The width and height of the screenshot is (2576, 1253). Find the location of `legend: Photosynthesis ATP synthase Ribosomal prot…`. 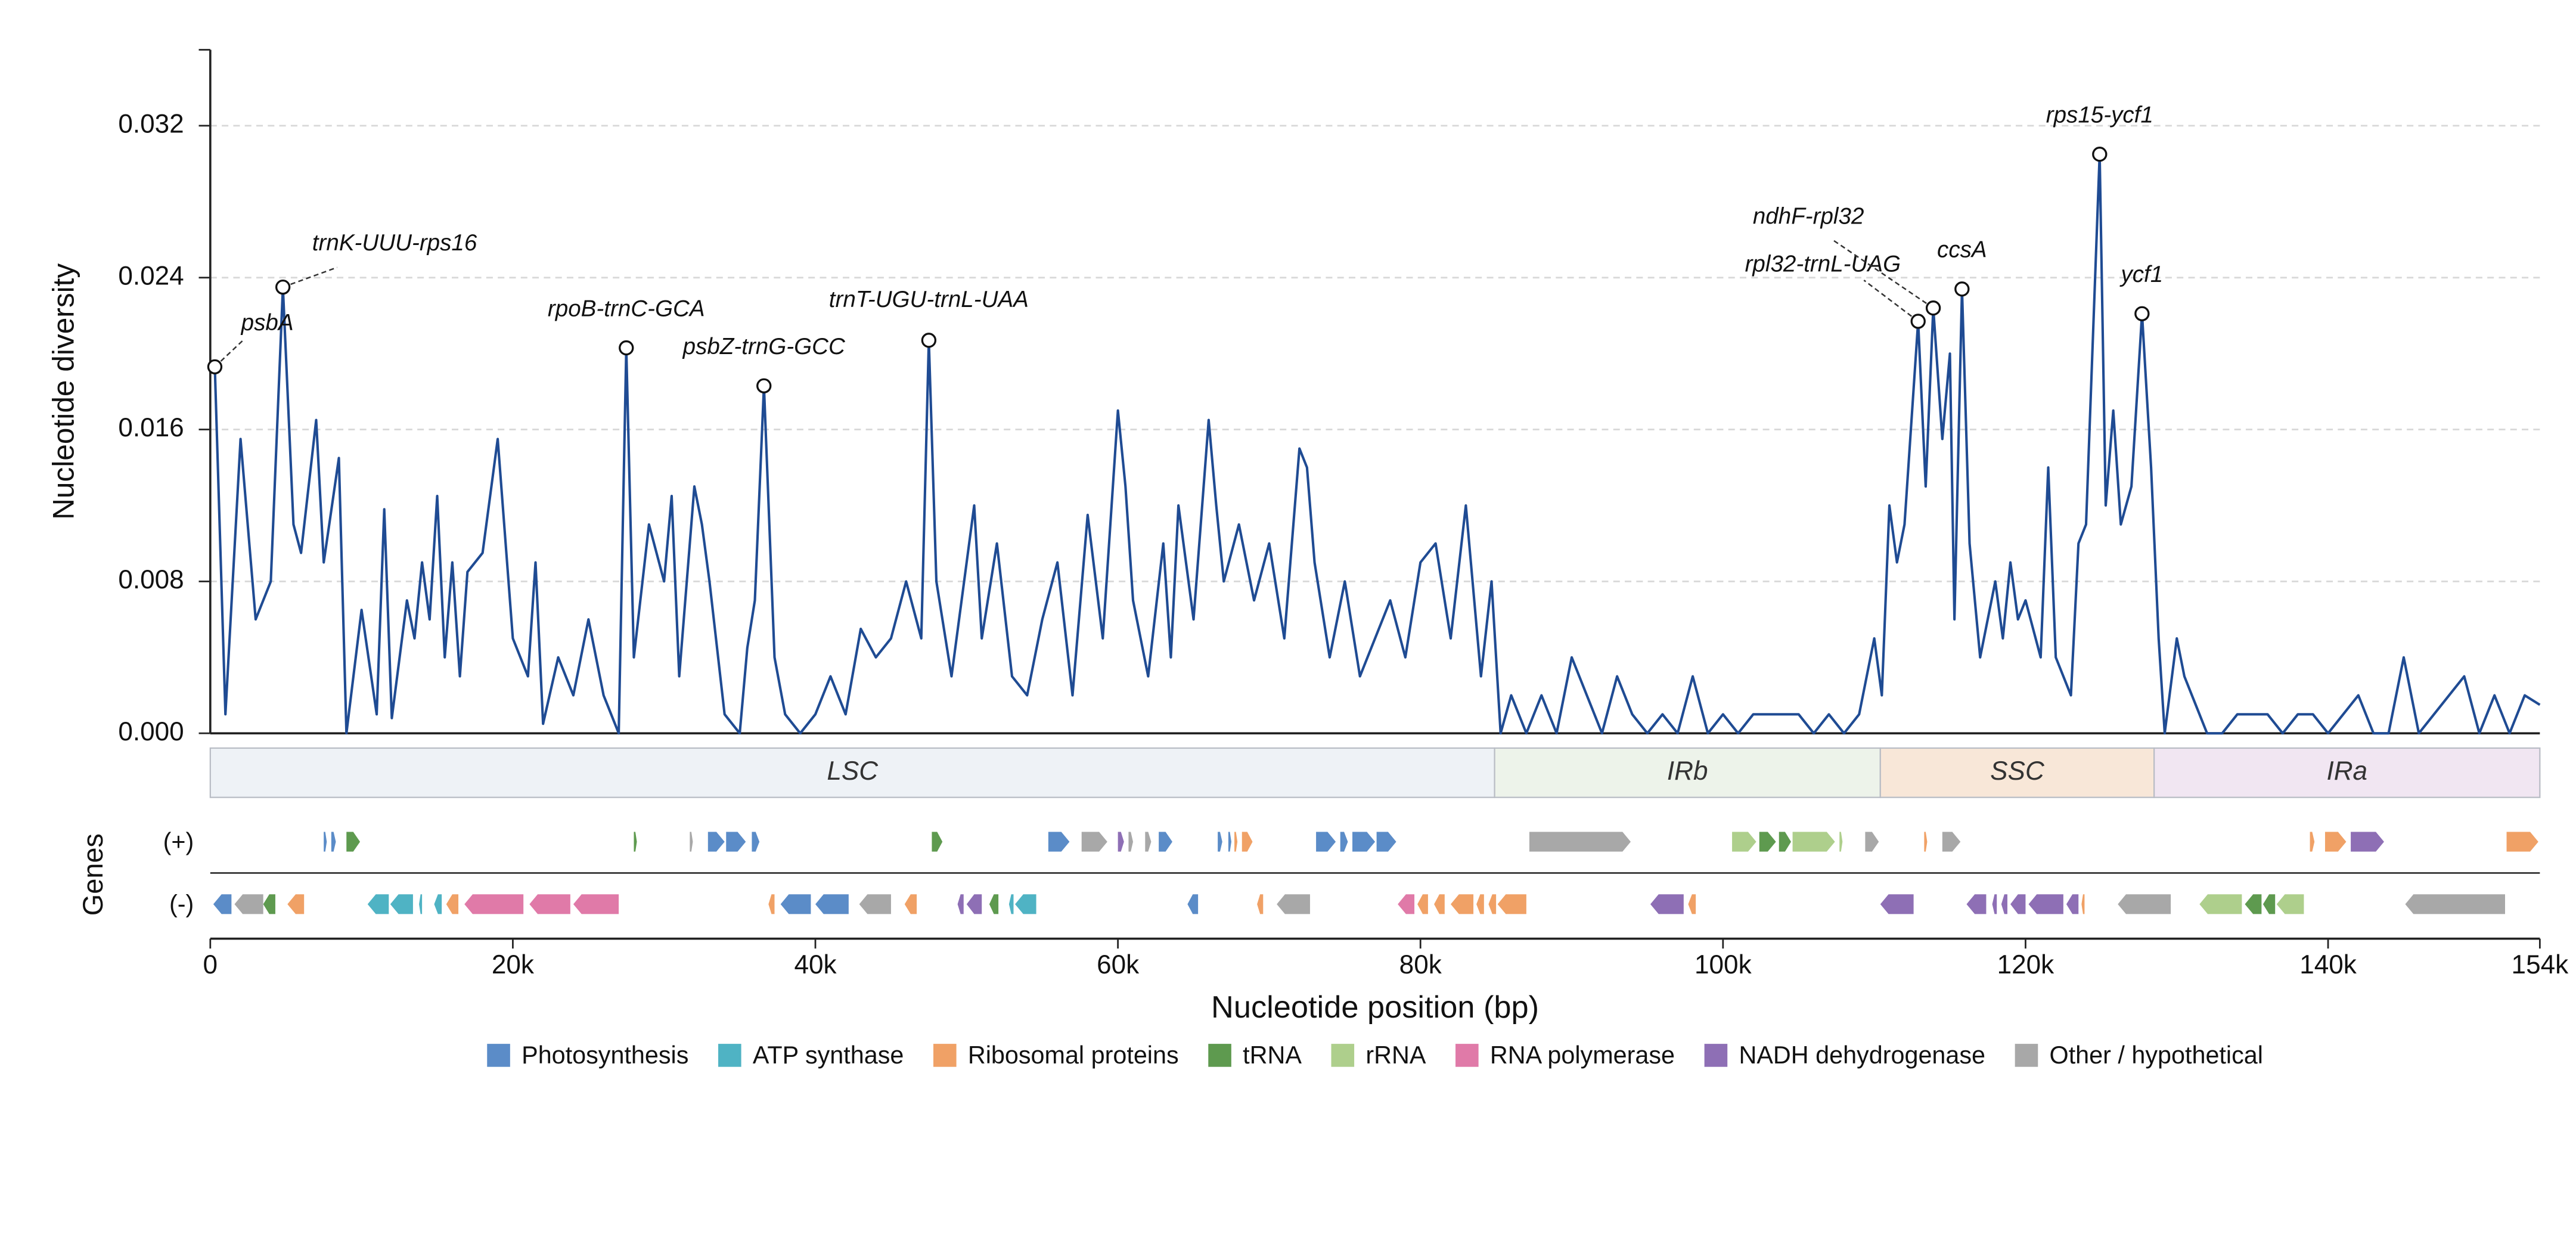

legend: Photosynthesis ATP synthase Ribosomal prot… is located at coordinates (1375, 1055).